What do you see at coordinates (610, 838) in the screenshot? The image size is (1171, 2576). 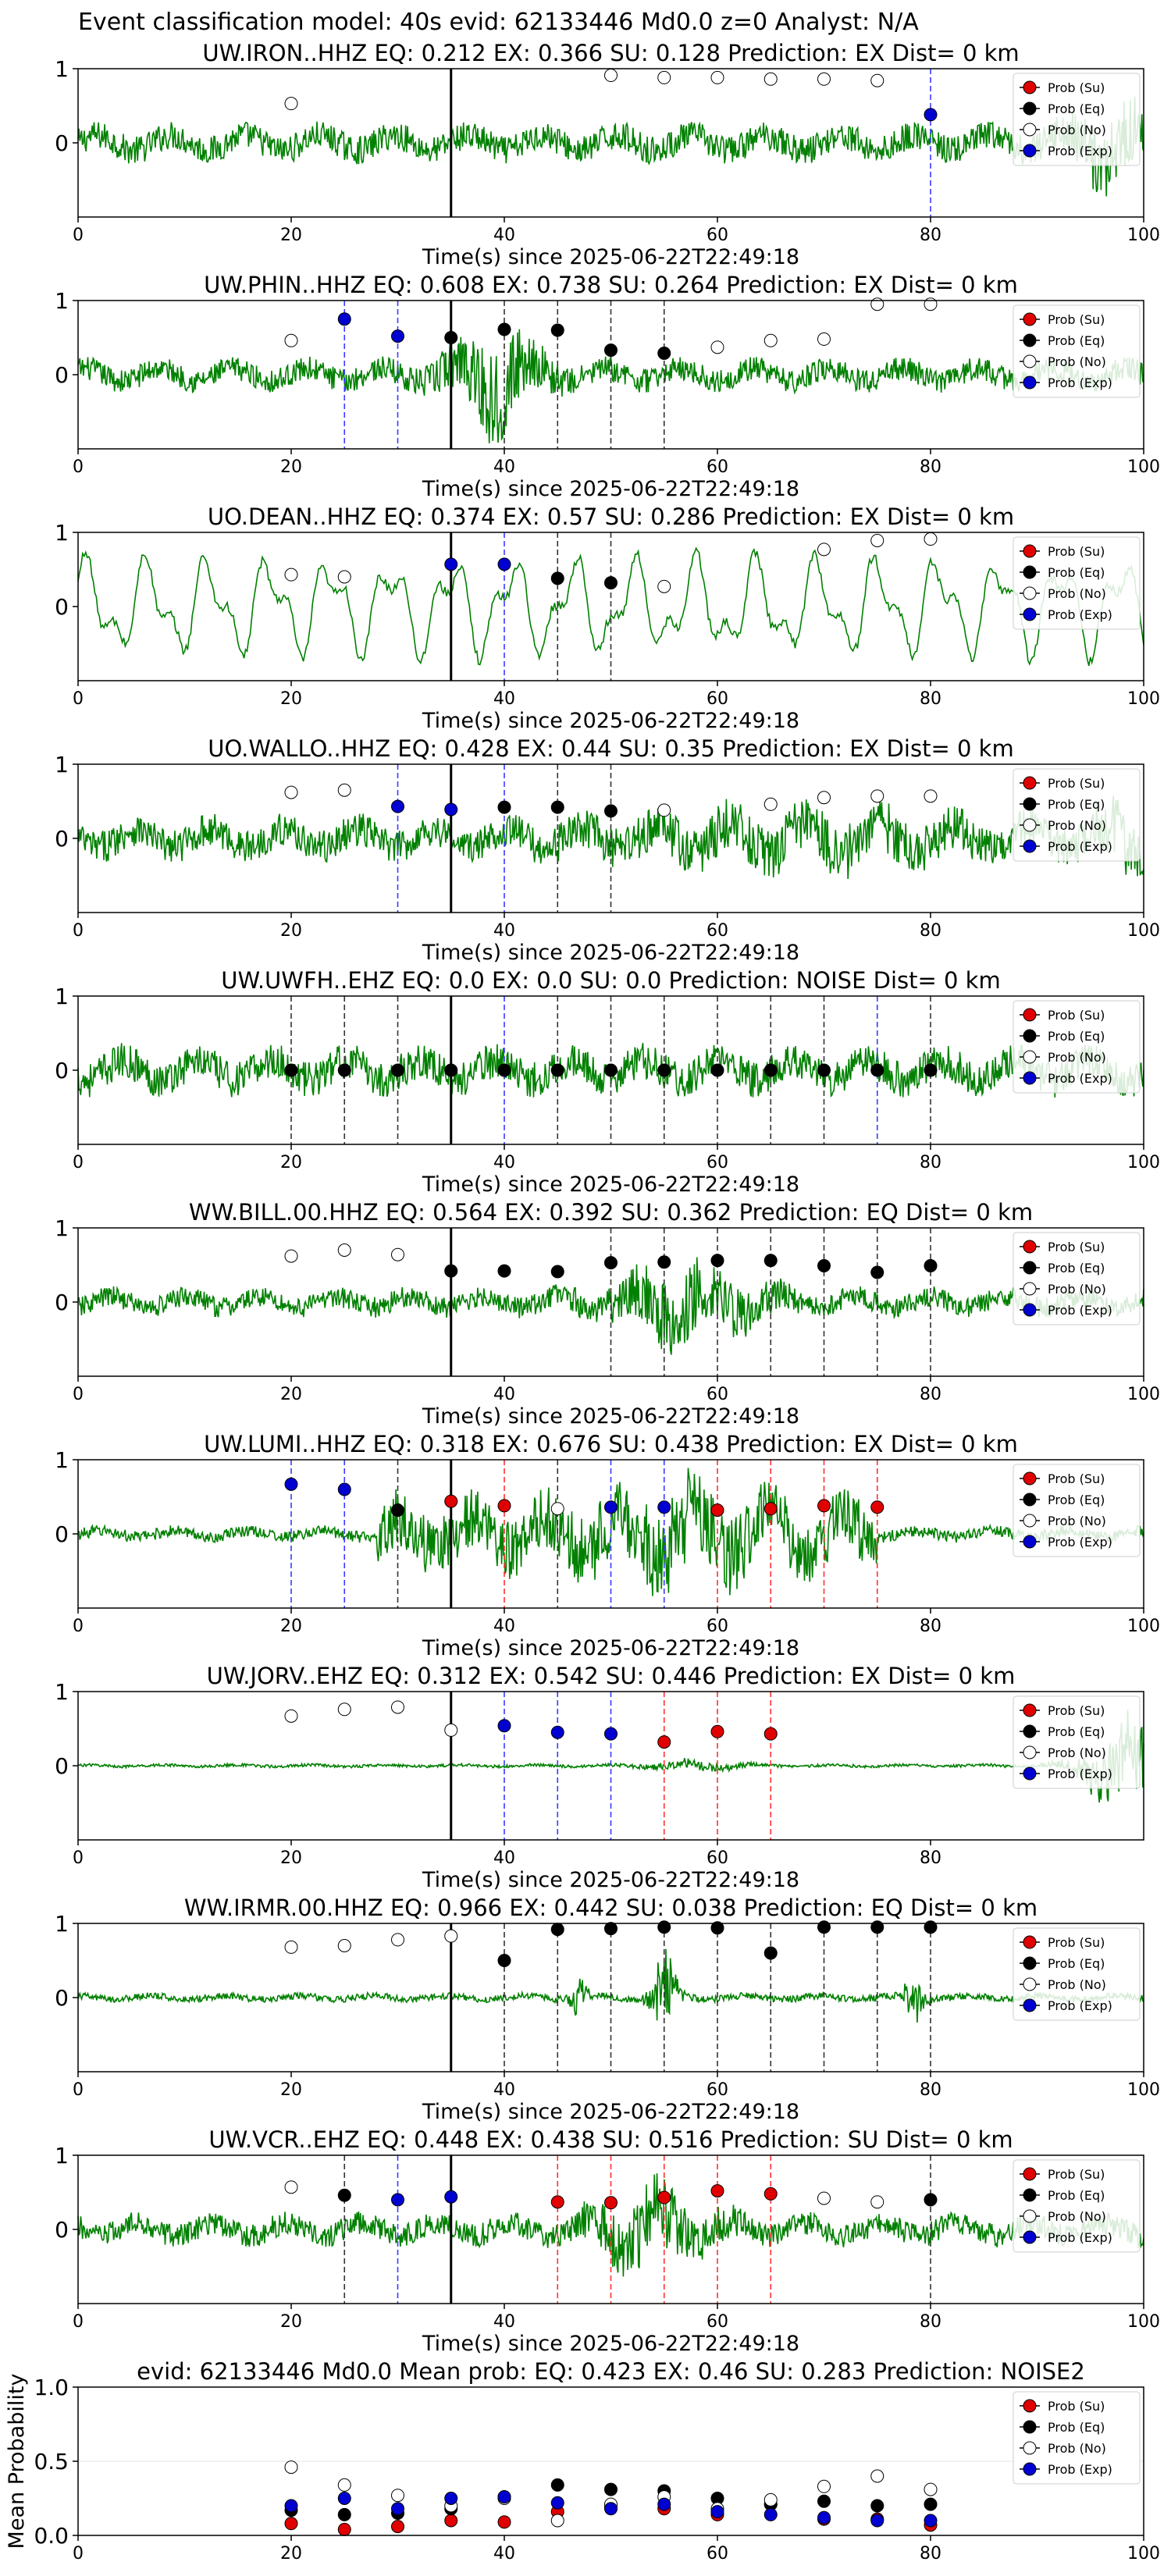 I see `waveform-trace` at bounding box center [610, 838].